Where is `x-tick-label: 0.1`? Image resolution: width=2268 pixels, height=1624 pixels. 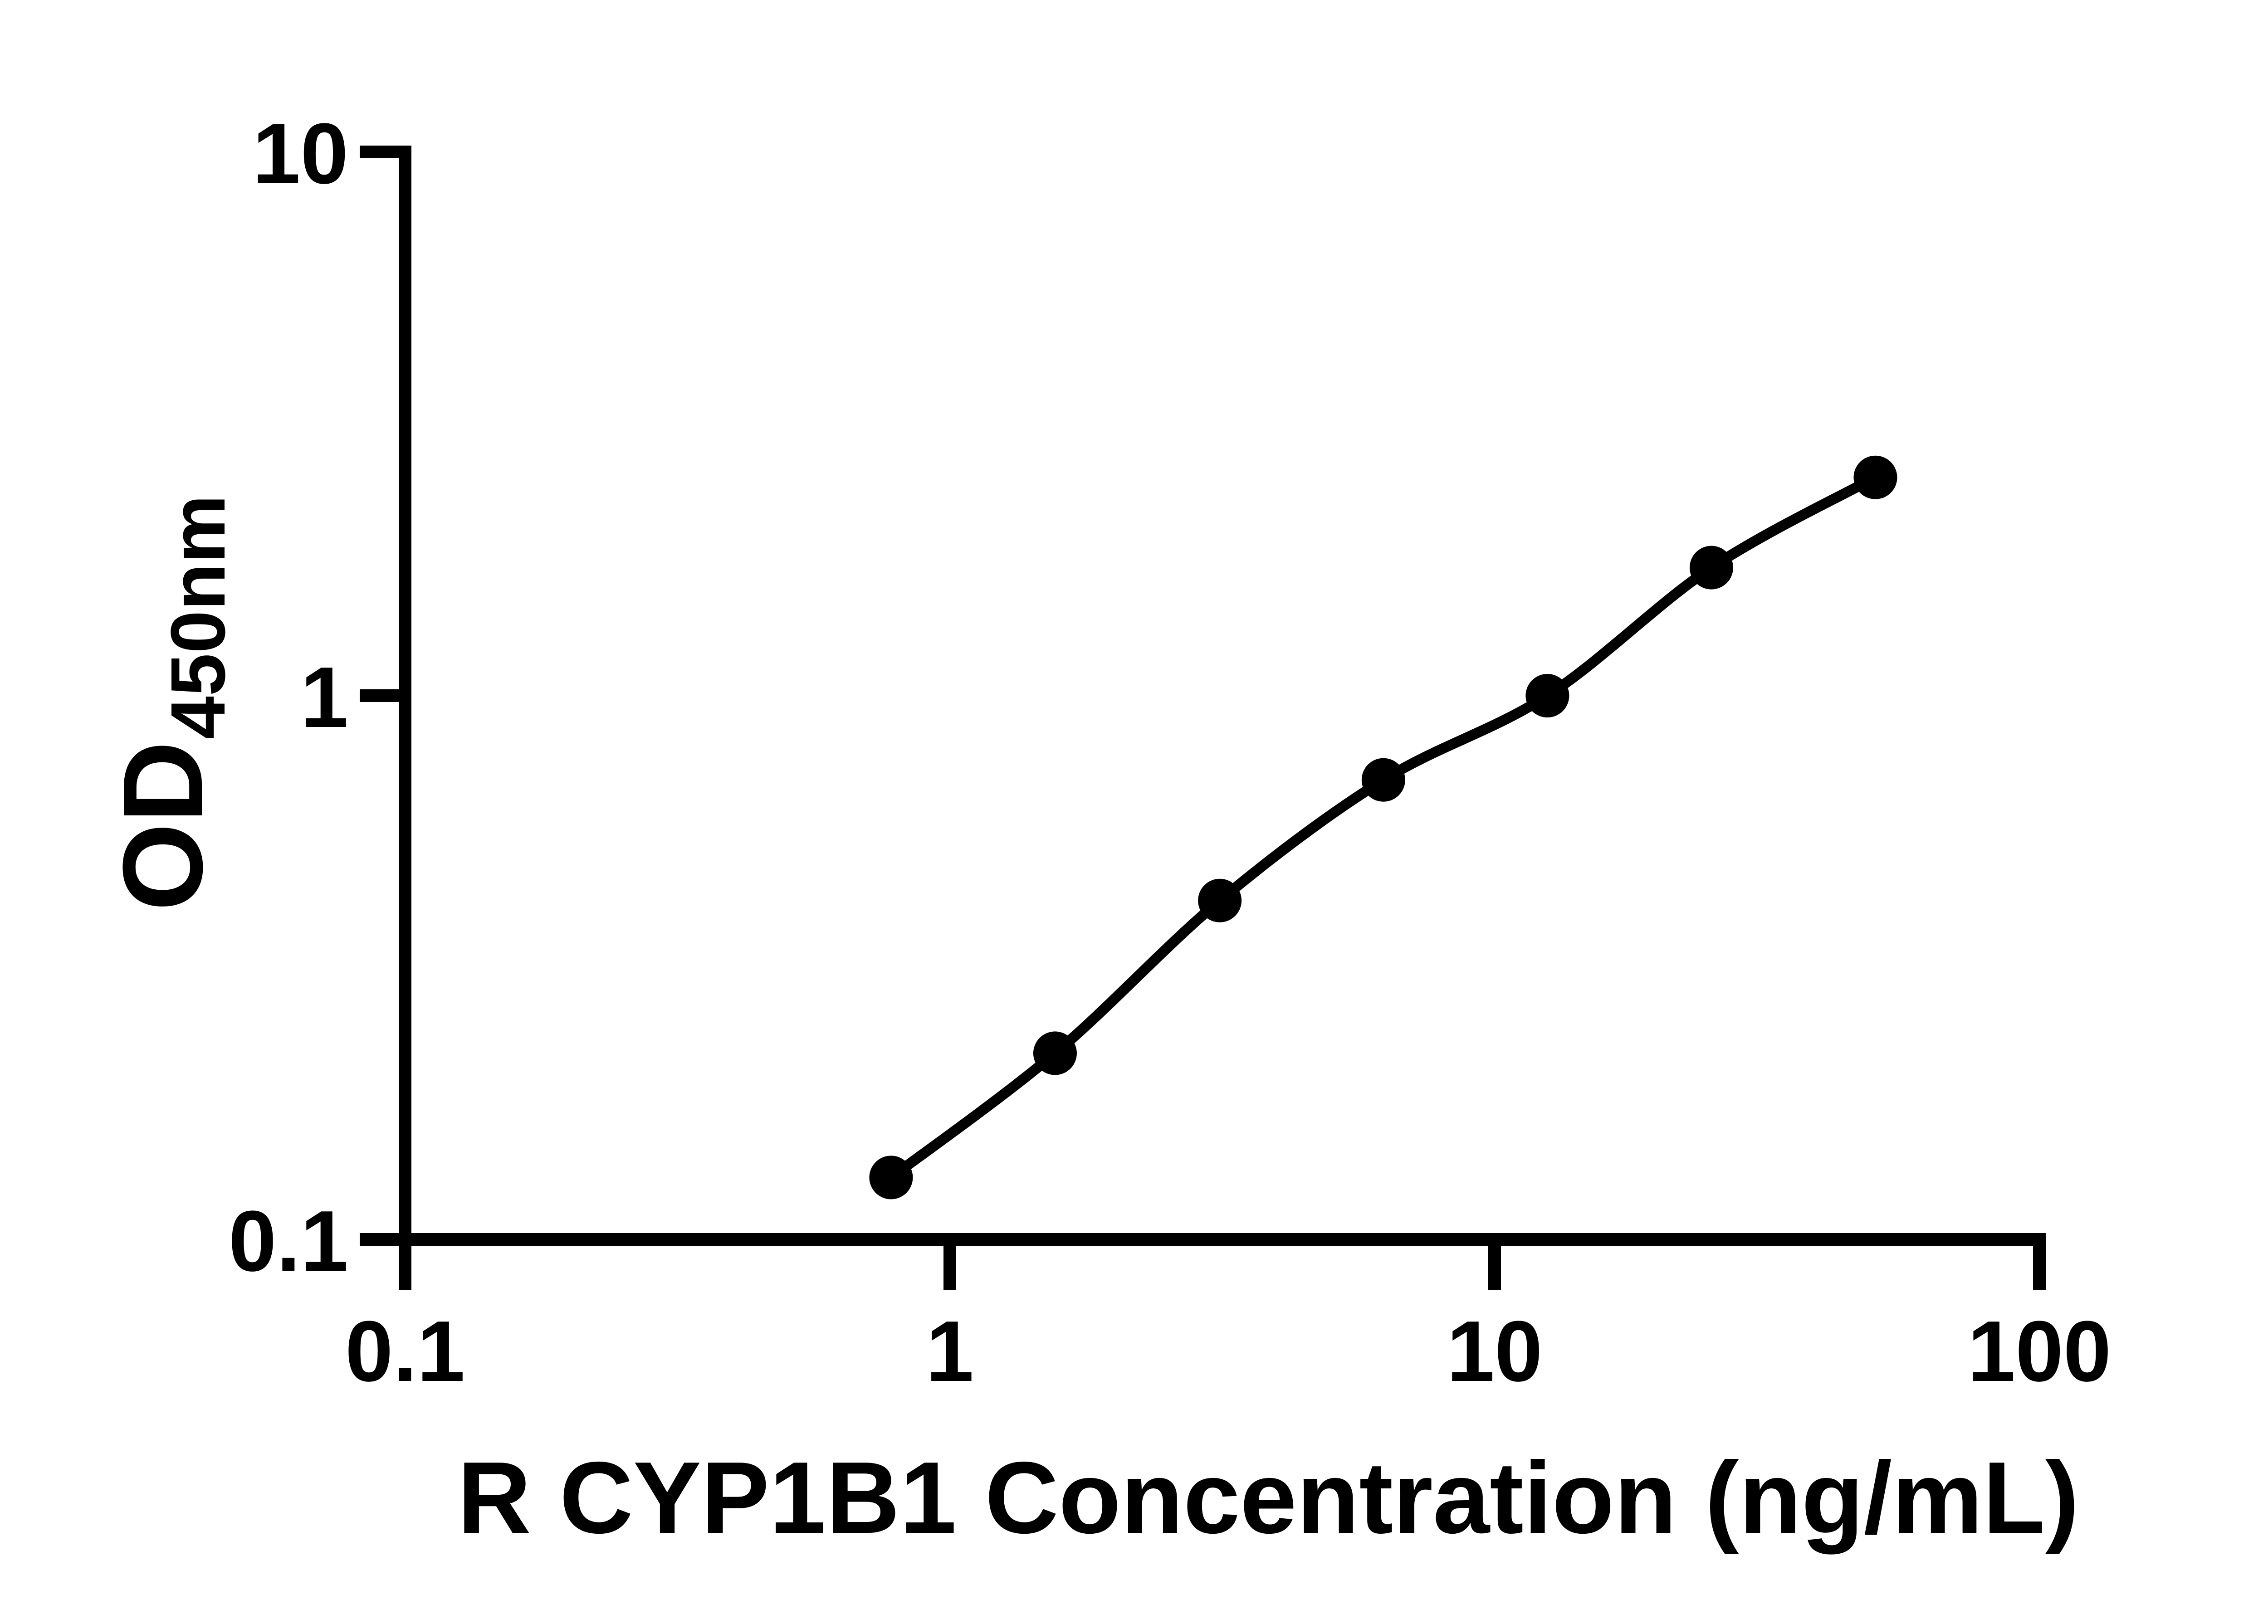
x-tick-label: 0.1 is located at coordinates (405, 1351).